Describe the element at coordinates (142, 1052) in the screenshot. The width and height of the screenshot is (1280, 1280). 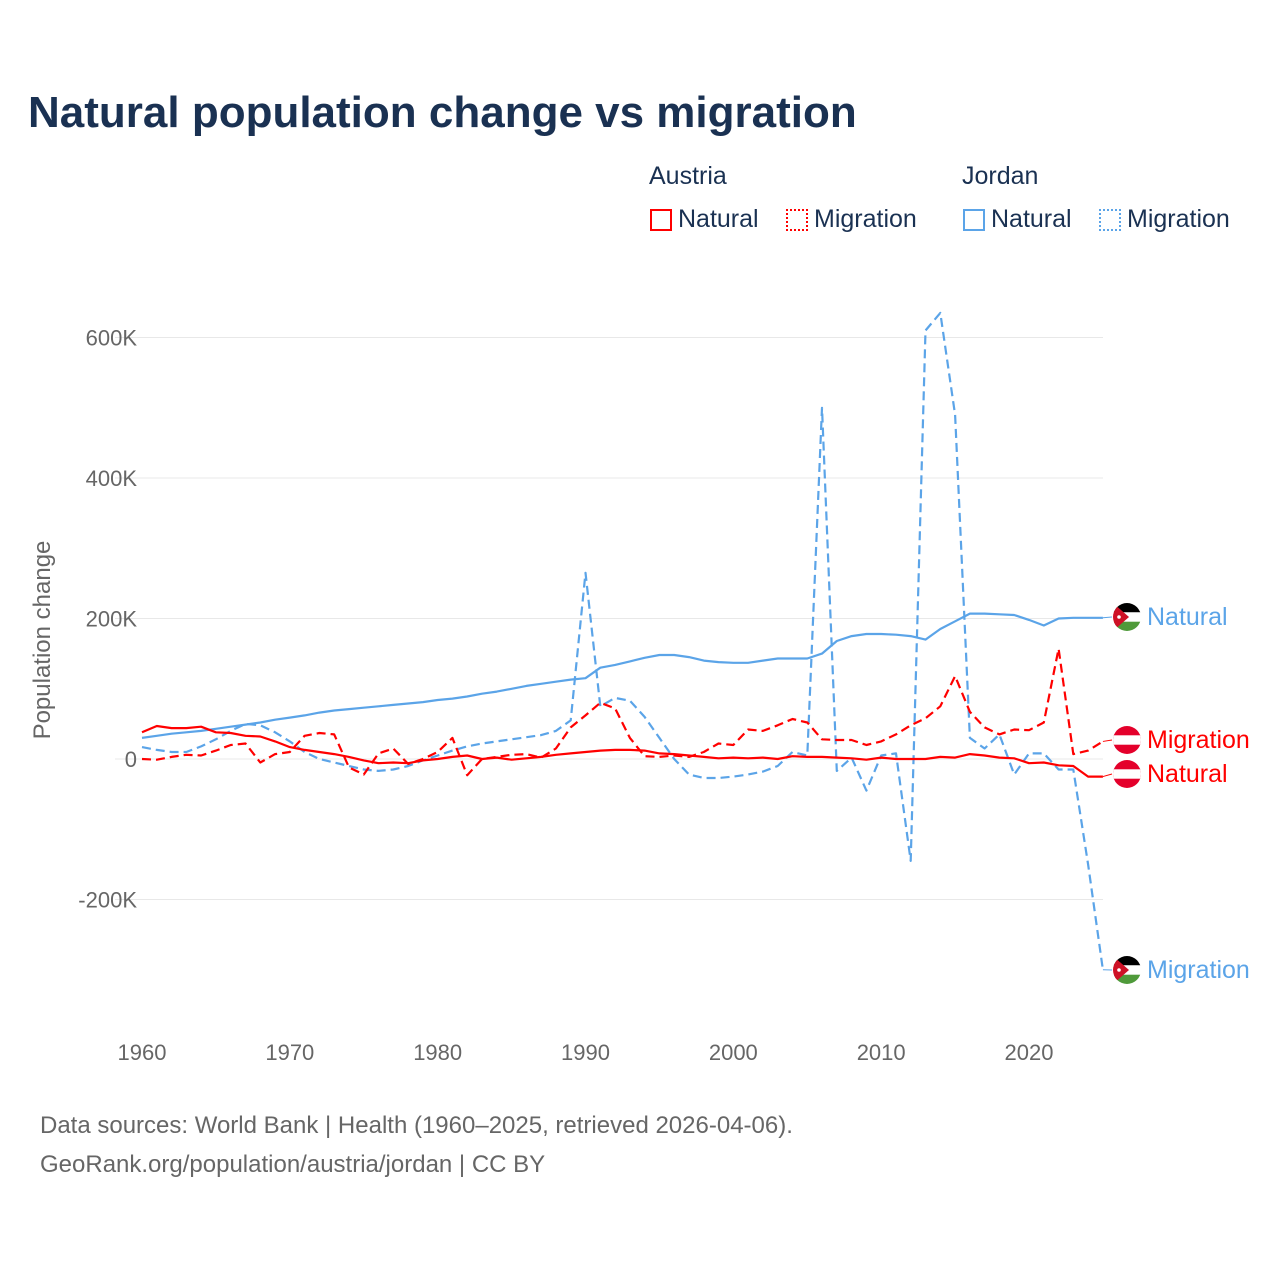
I see `x-tick-label: 1960` at that location.